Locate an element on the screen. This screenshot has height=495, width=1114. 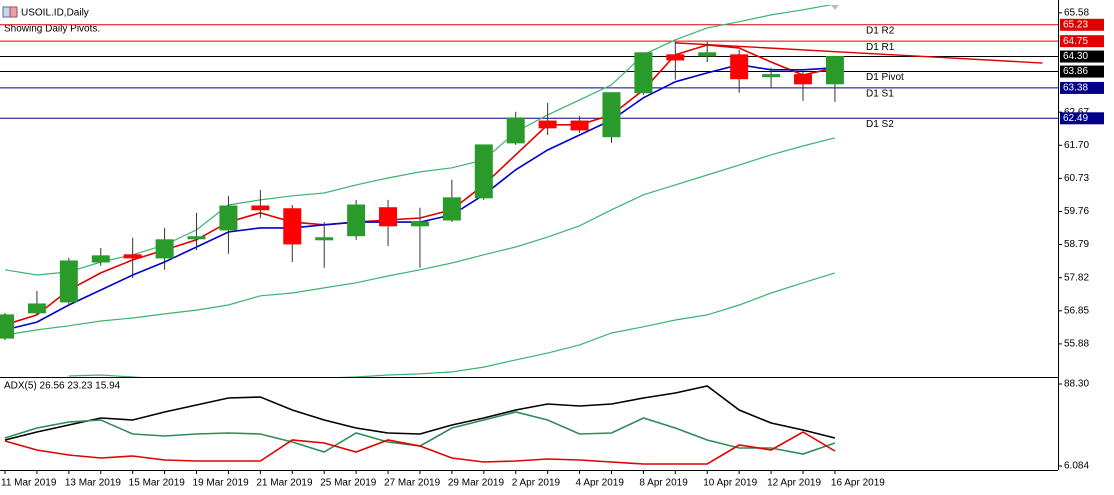
pivot-label: D1 R2 is located at coordinates (880, 30).